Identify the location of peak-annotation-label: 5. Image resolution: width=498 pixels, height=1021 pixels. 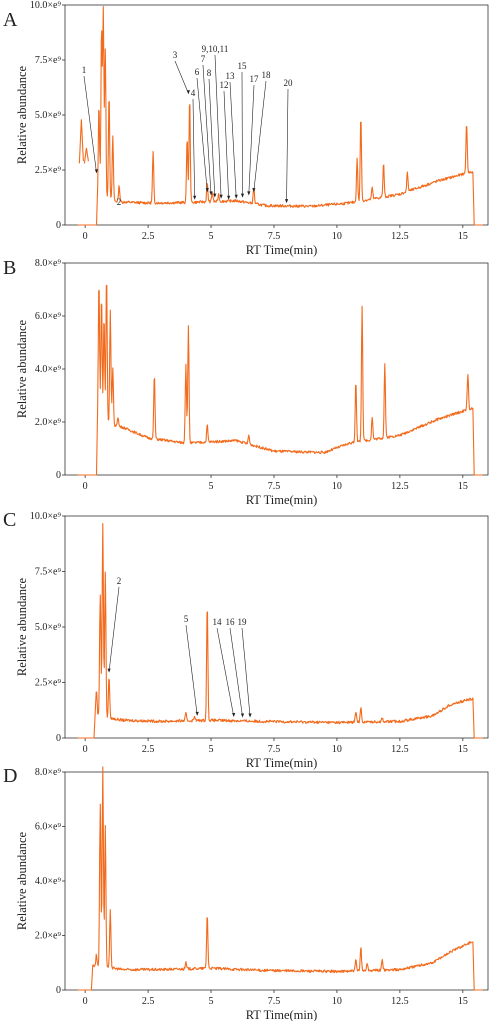
(186, 619).